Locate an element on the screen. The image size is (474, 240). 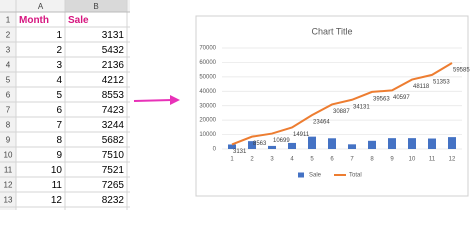
x-tick-label: 8 is located at coordinates (372, 160).